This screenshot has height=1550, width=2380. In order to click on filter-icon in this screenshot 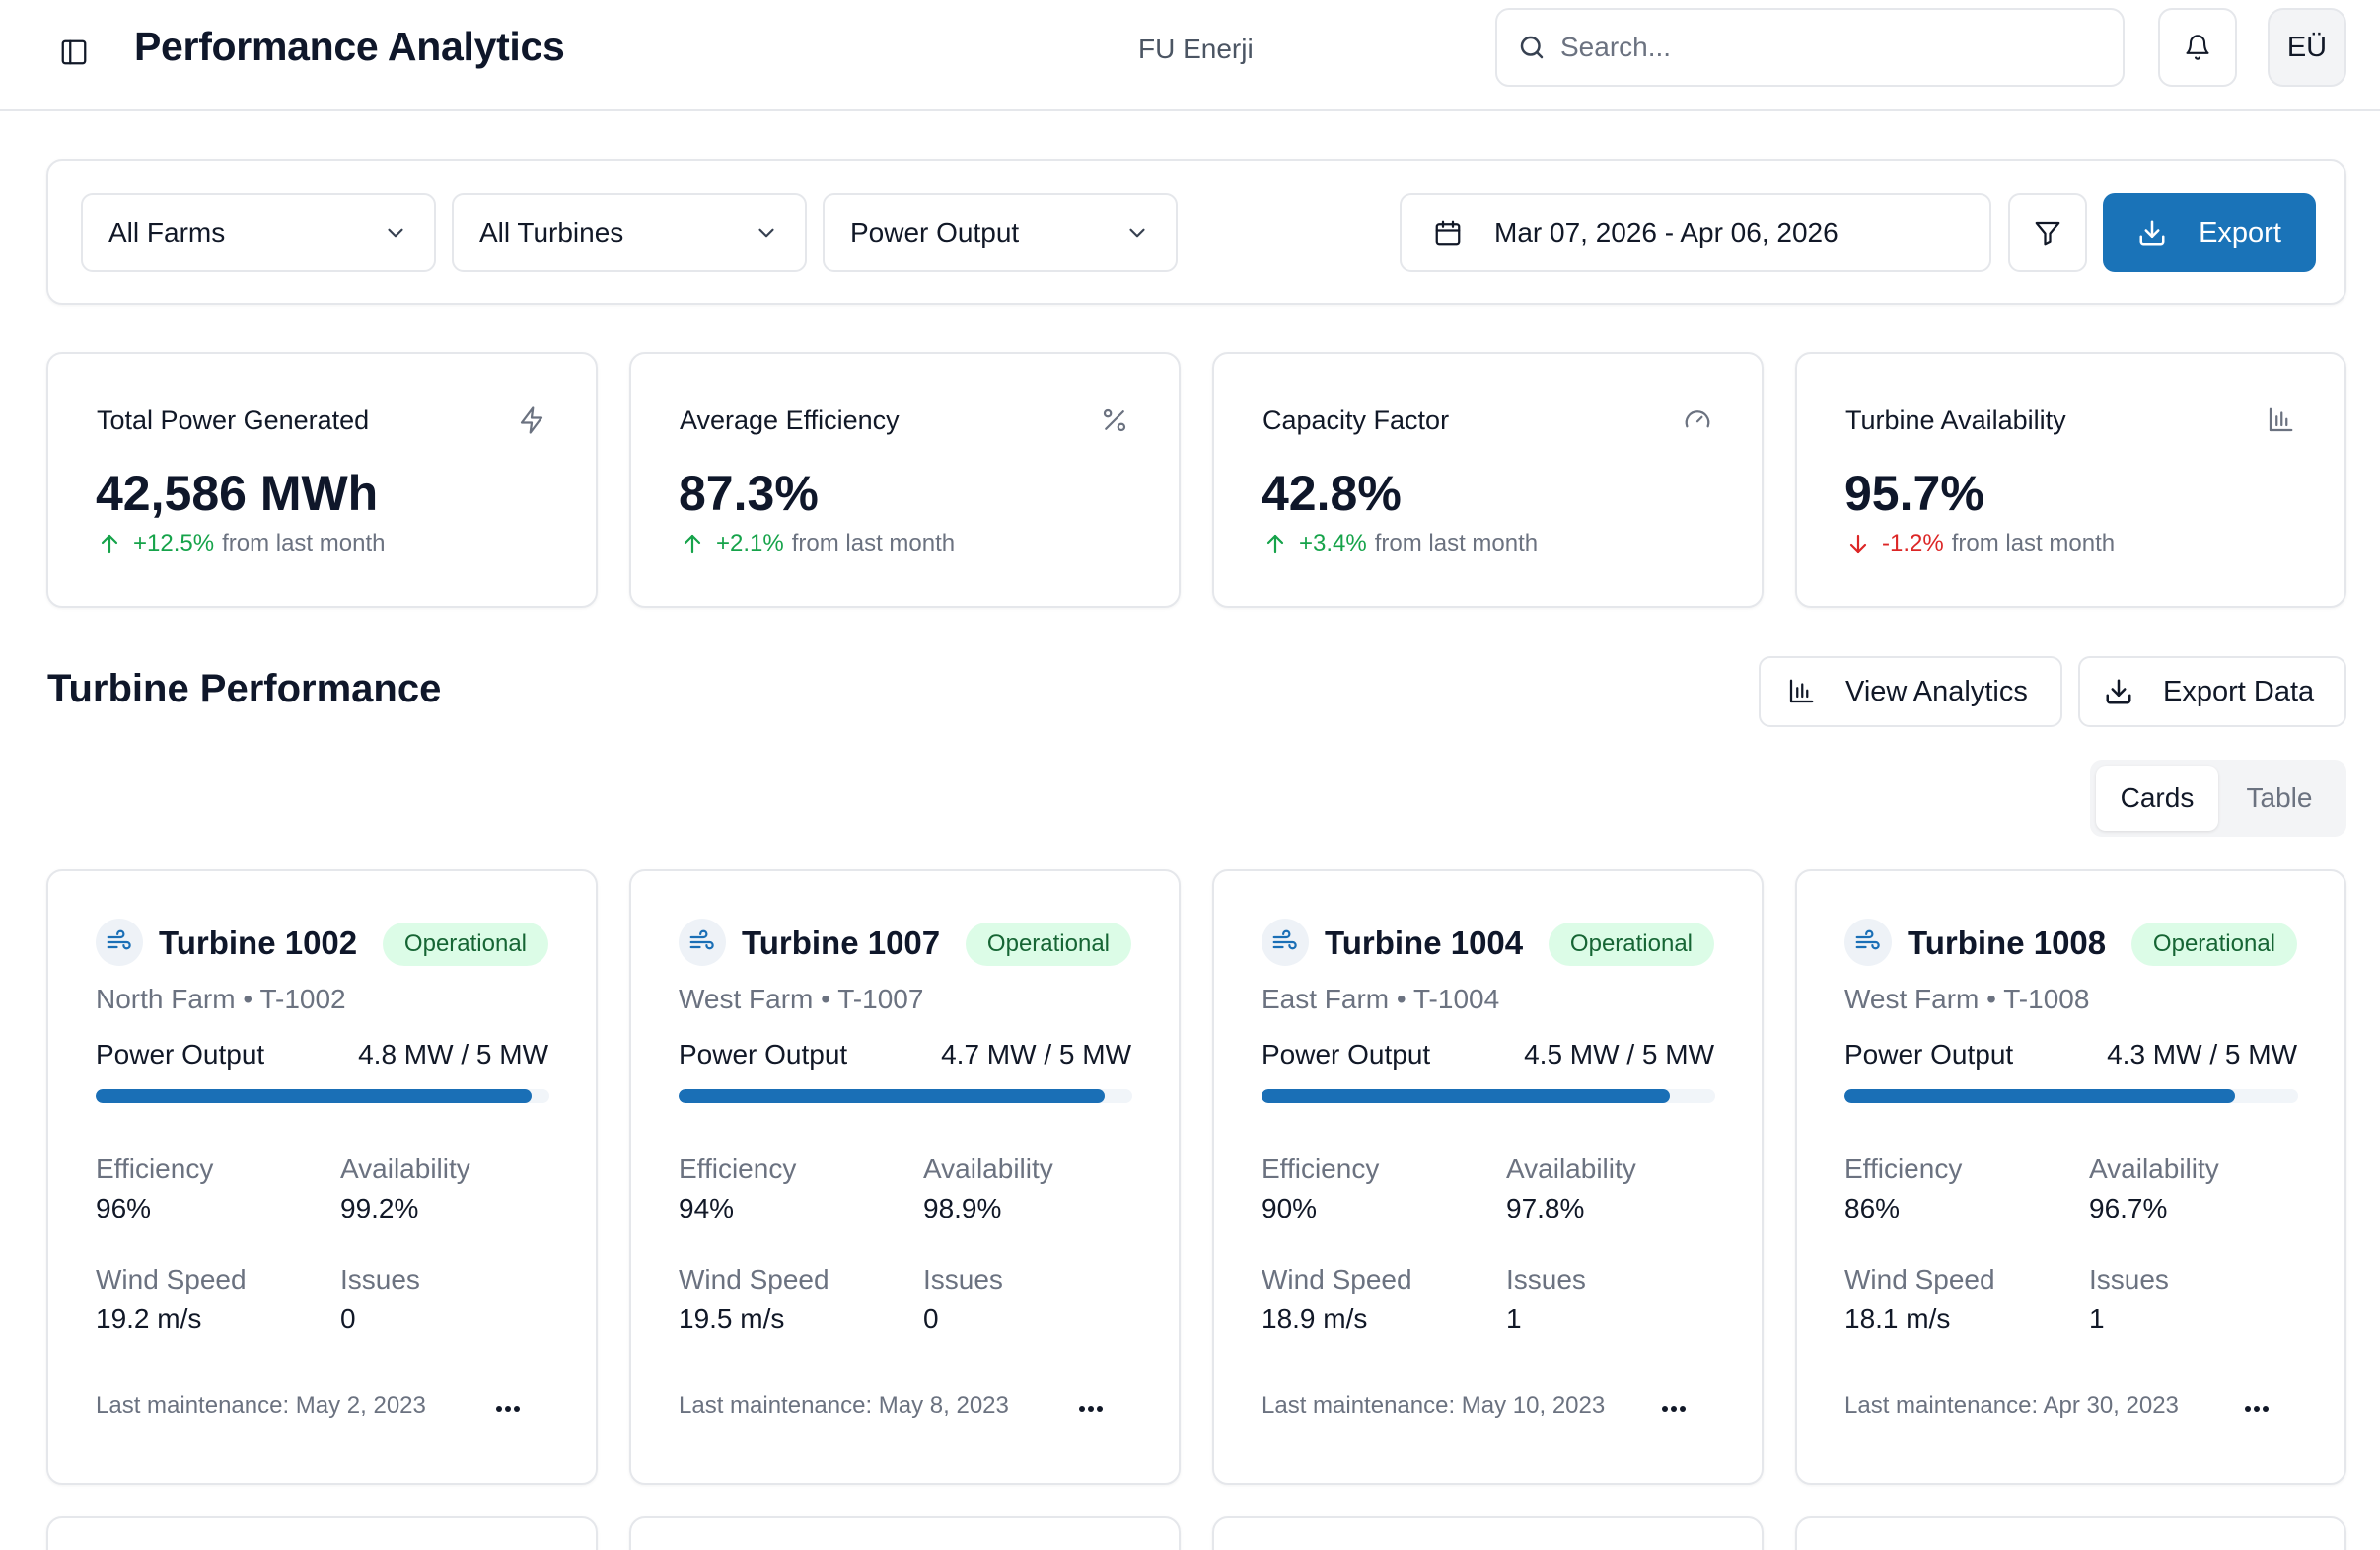, I will do `click(2047, 233)`.